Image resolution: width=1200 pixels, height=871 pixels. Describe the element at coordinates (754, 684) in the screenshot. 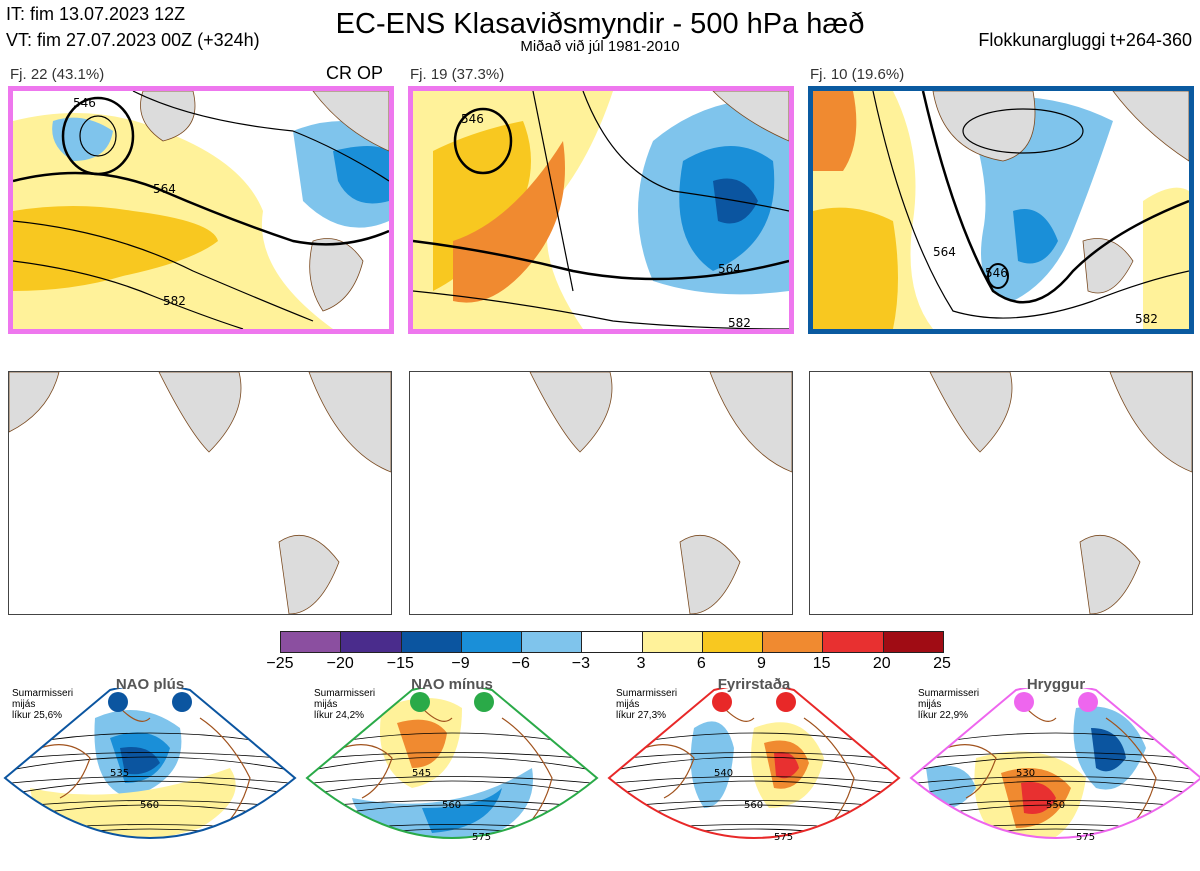

I see `regime-name: Fyrirstaða` at that location.